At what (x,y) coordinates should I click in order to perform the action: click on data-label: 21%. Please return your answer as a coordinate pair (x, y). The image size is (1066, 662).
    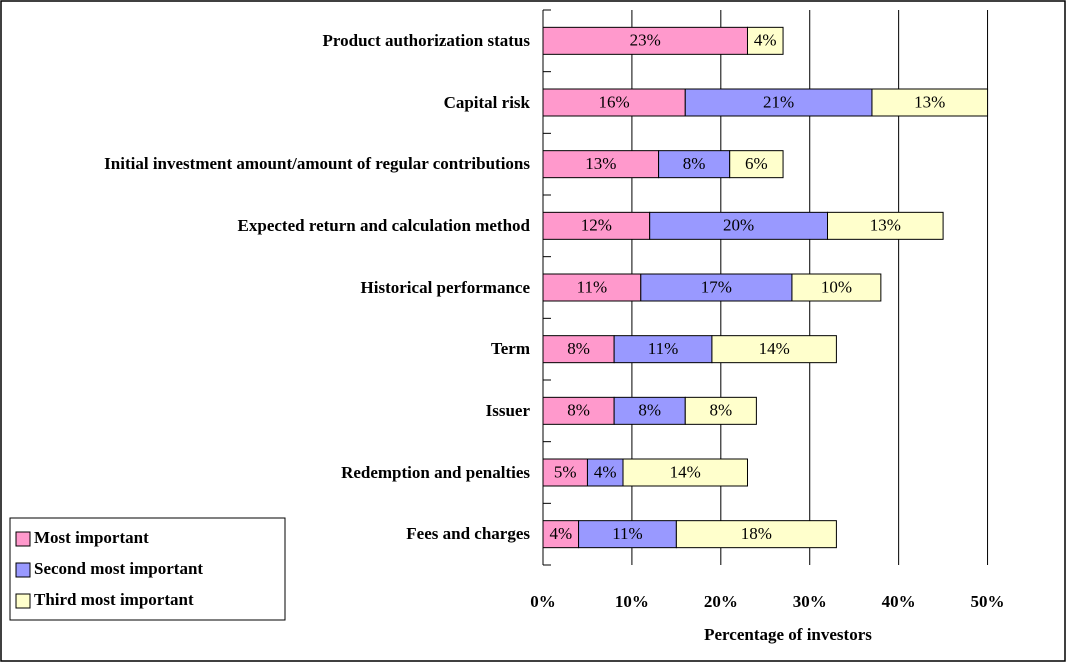
    Looking at the image, I should click on (778, 101).